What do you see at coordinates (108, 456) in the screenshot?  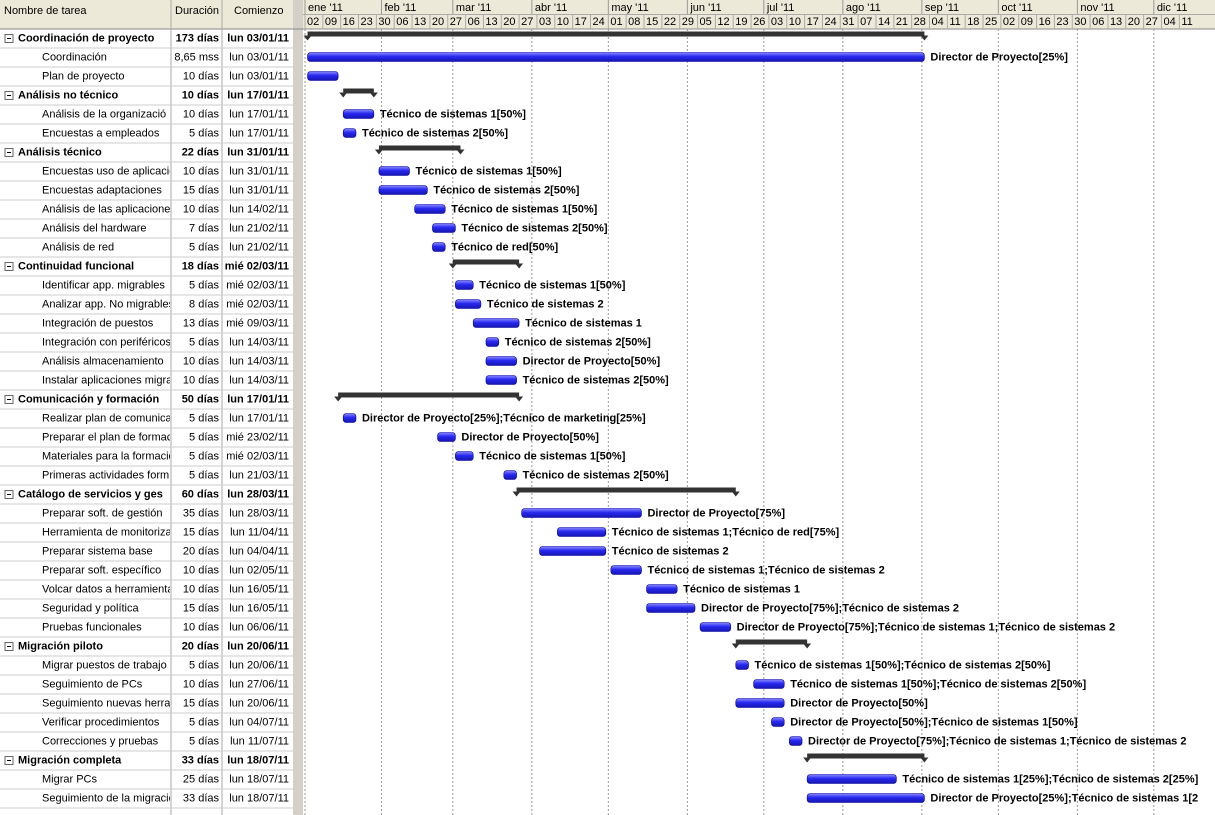 I see `task-name: Materiales para la formació` at bounding box center [108, 456].